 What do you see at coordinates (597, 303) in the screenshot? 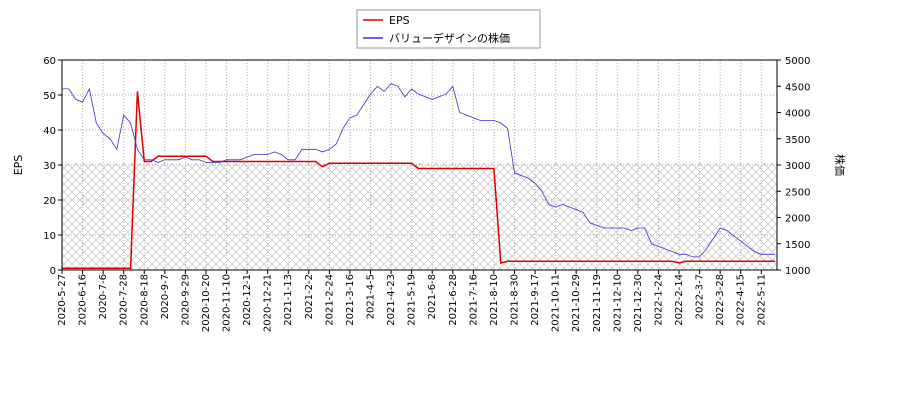
I see `x-tick-label: 2021-11-19` at bounding box center [597, 303].